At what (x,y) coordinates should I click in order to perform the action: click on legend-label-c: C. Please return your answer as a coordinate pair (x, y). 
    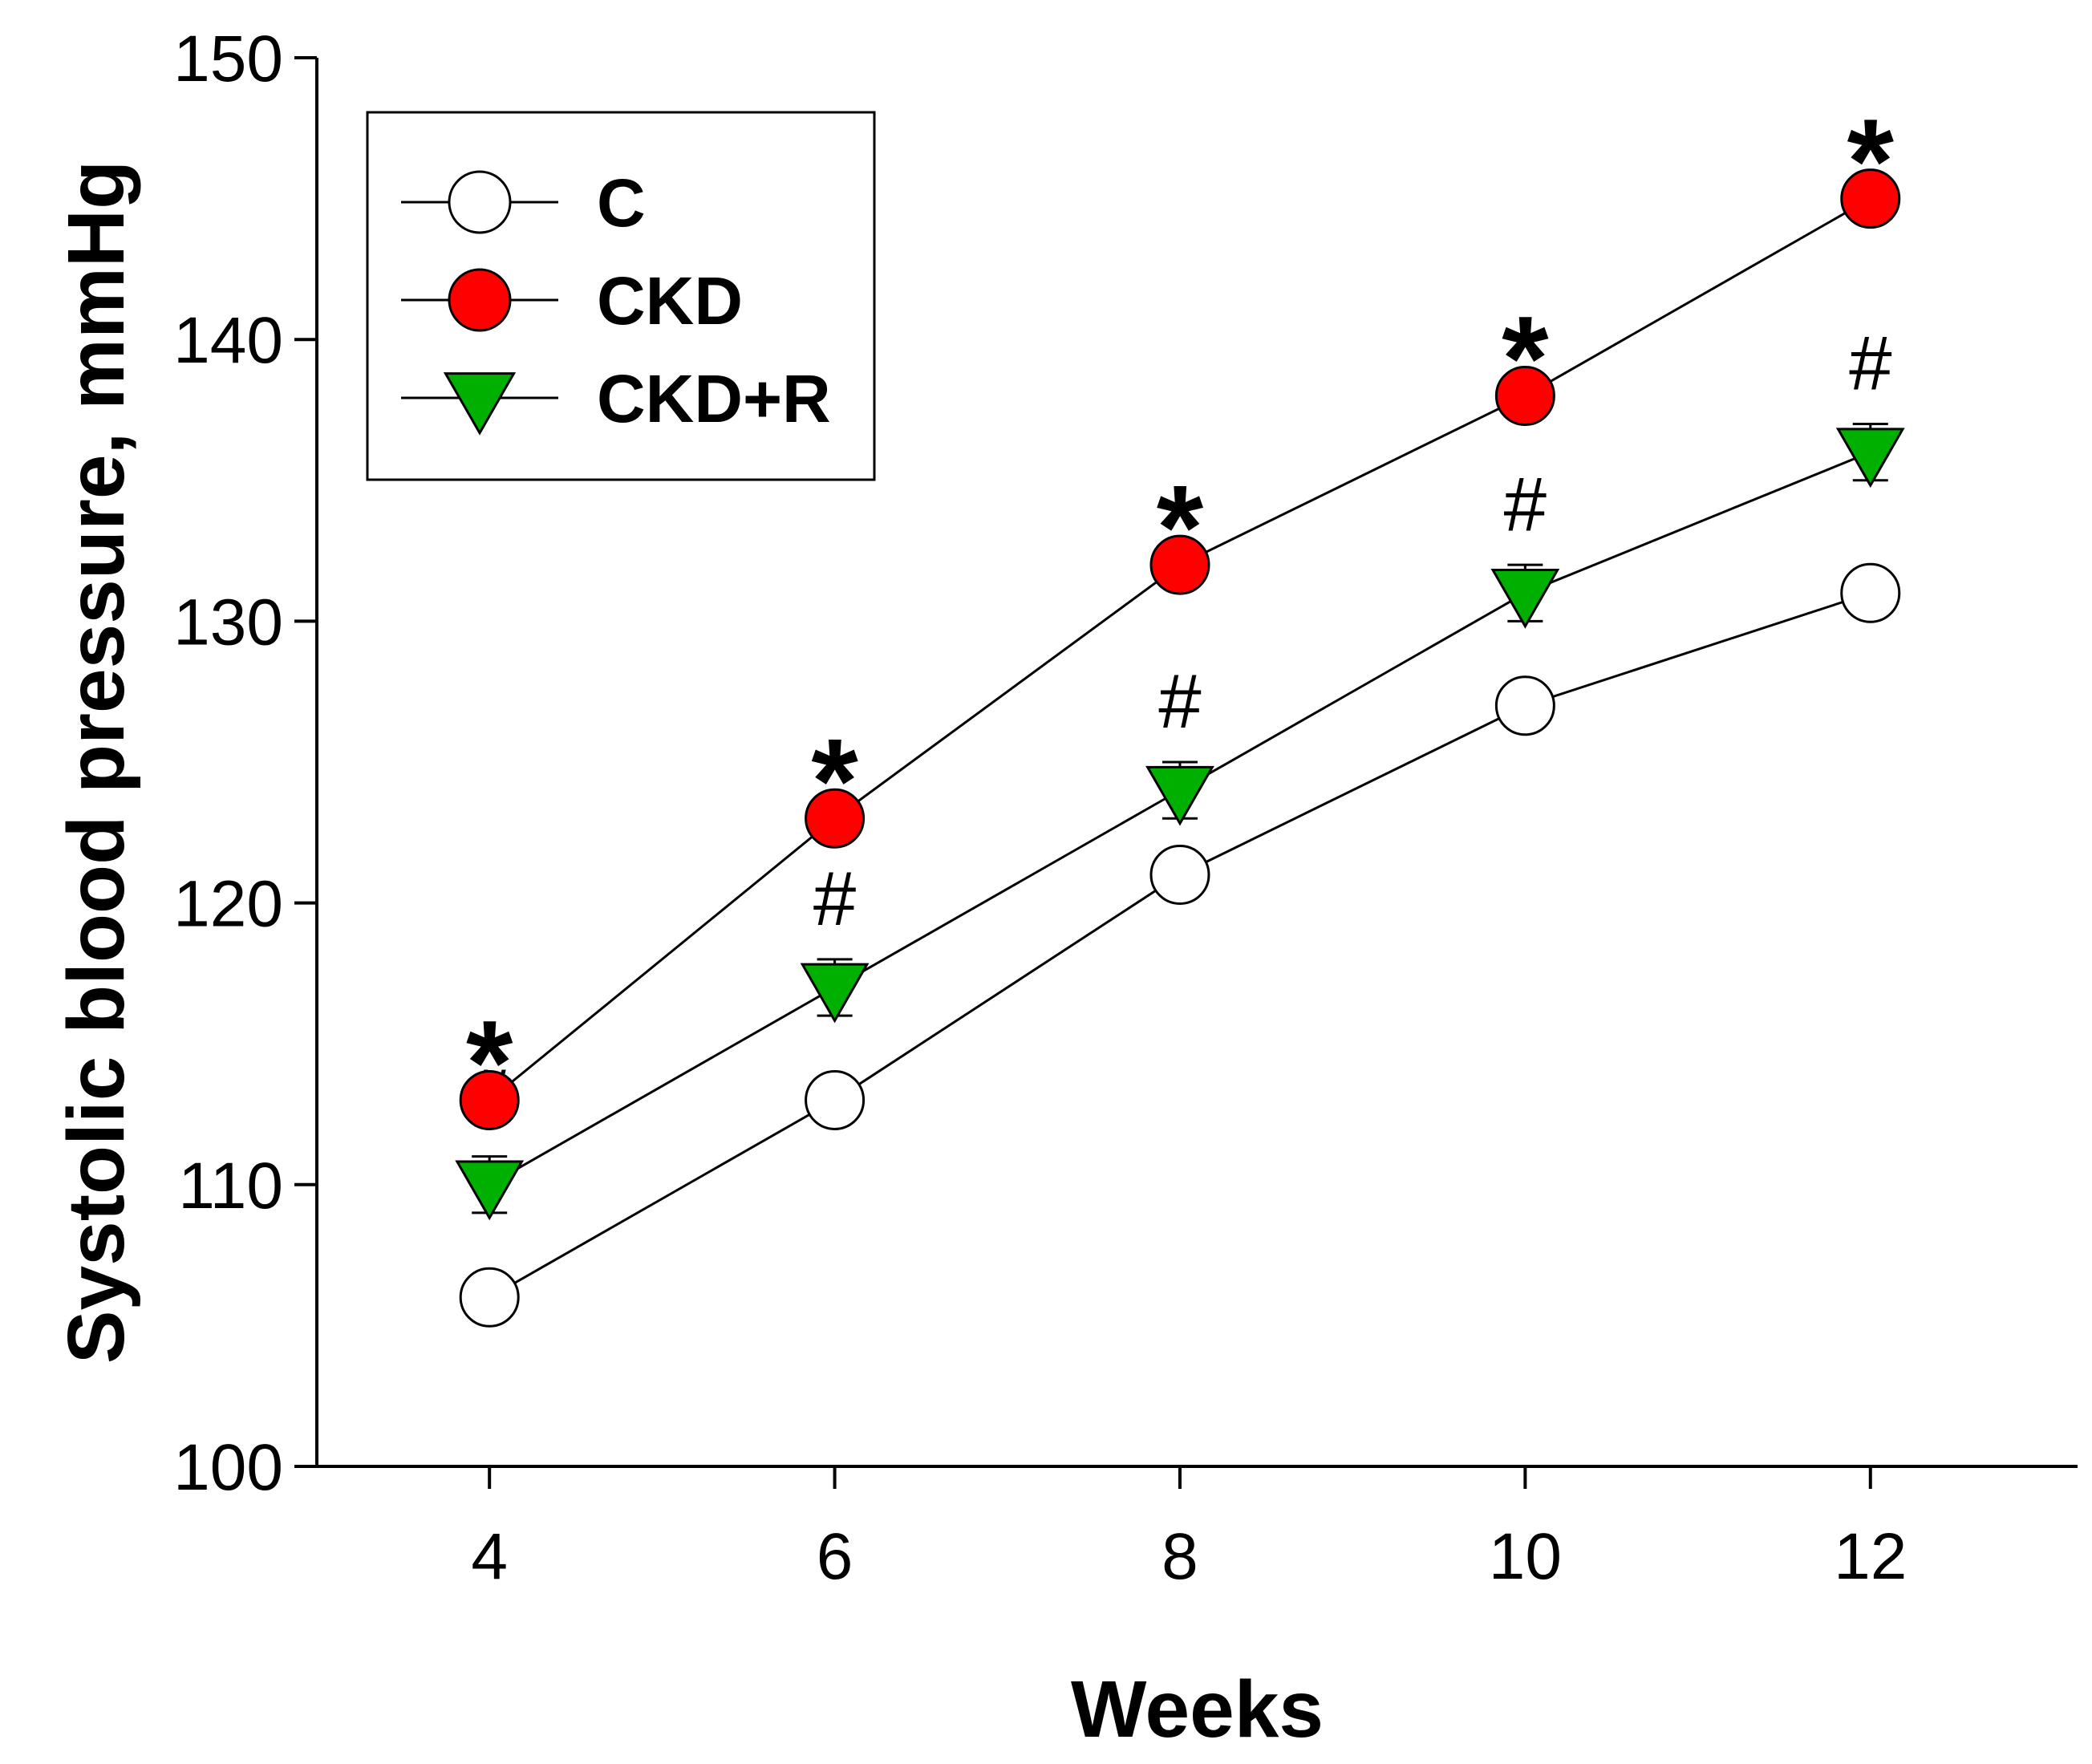
    Looking at the image, I should click on (622, 203).